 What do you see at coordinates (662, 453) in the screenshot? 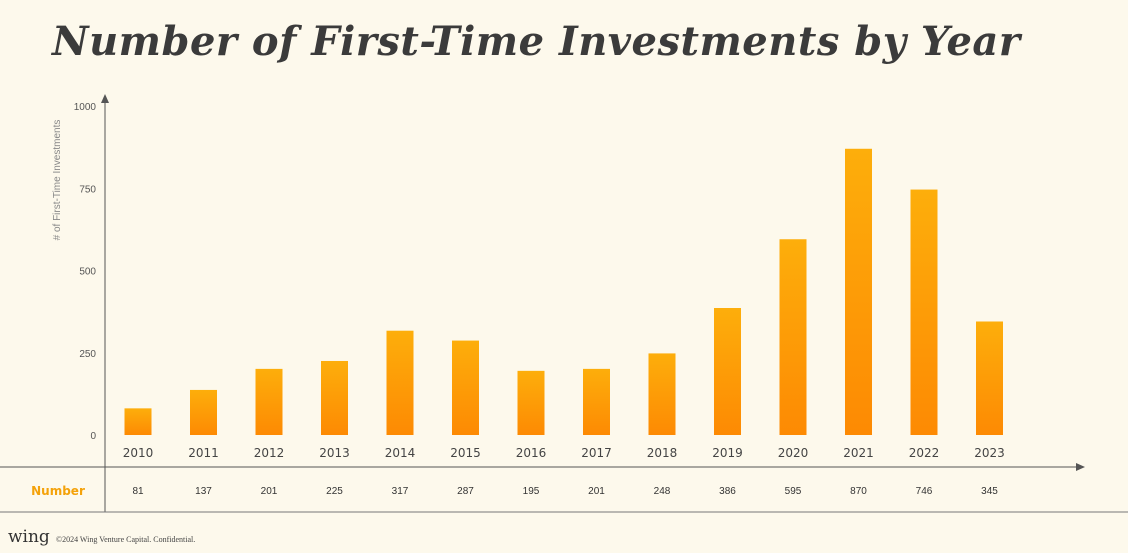
I see `x-tick-label: 2018` at bounding box center [662, 453].